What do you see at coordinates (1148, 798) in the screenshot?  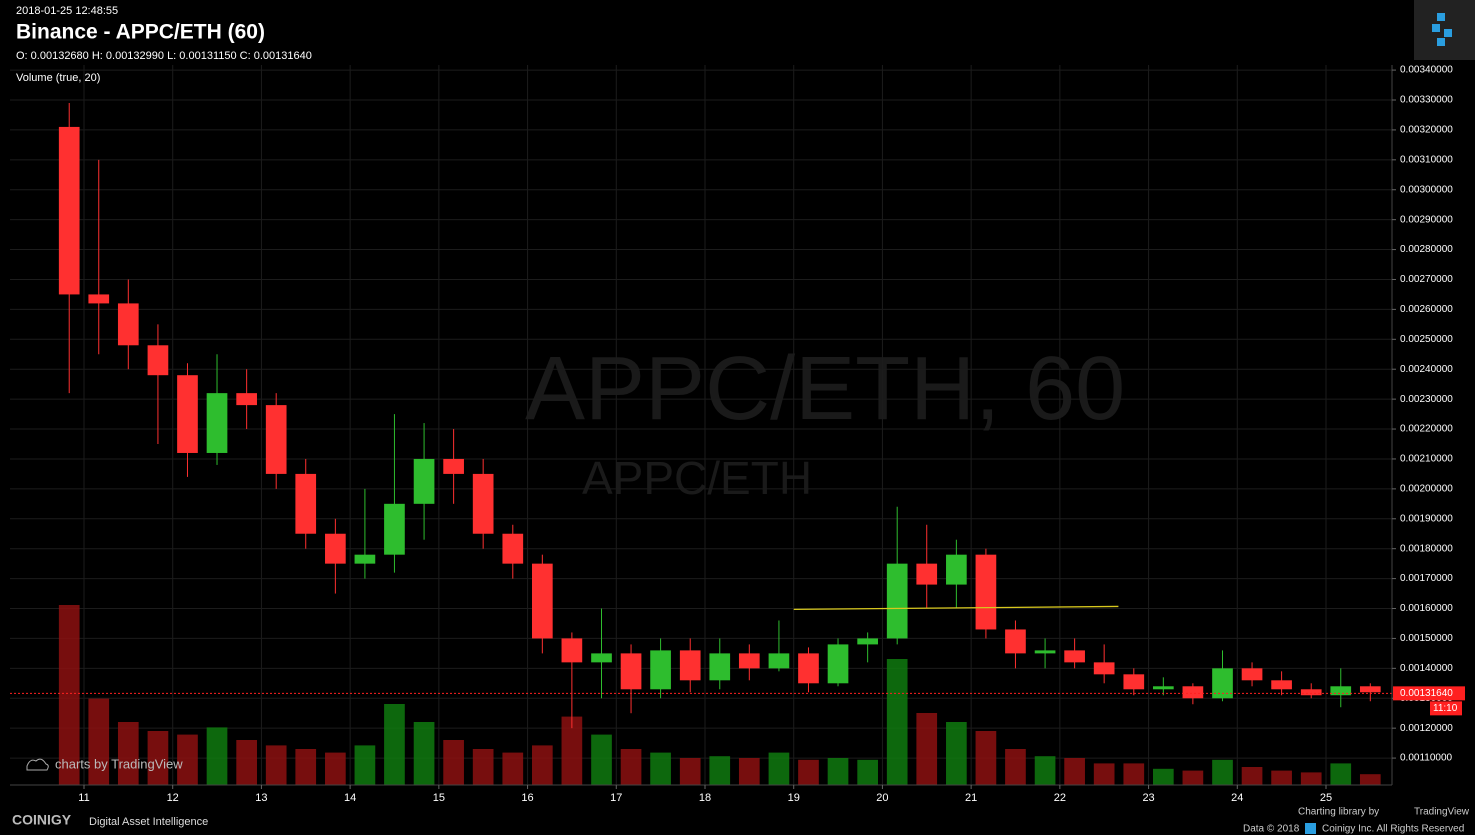 I see `x-tick-label: 23` at bounding box center [1148, 798].